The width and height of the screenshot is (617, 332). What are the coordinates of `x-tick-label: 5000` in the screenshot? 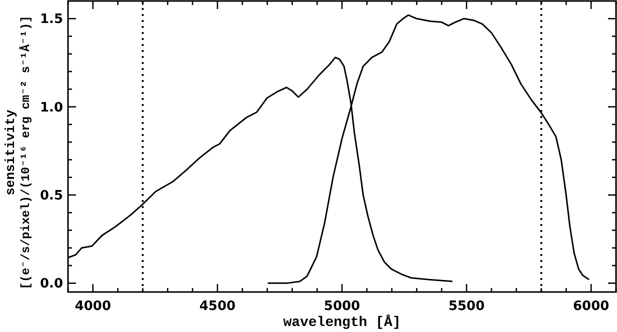 It's located at (342, 306).